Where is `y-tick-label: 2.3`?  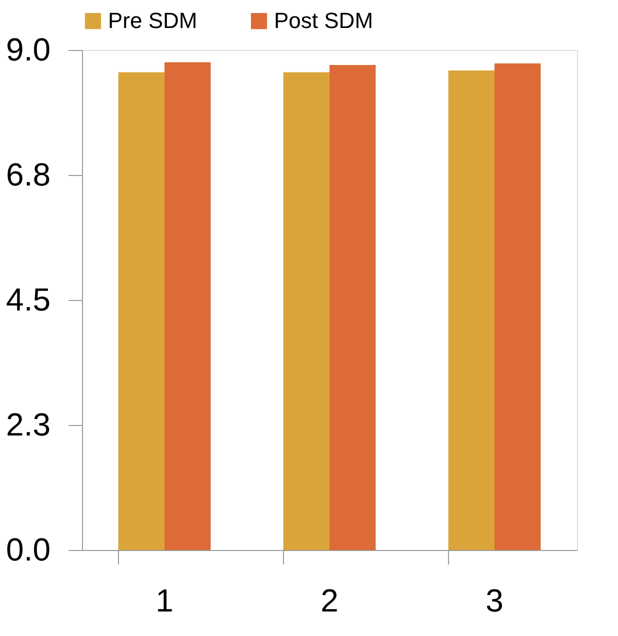
y-tick-label: 2.3 is located at coordinates (28, 424).